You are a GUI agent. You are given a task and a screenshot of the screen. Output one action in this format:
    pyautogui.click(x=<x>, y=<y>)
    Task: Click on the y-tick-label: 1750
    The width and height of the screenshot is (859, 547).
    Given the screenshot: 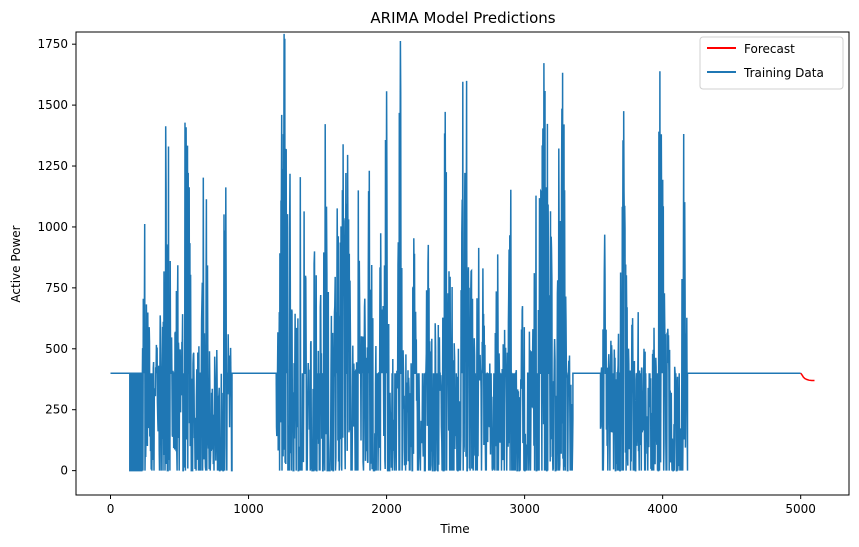 What is the action you would take?
    pyautogui.click(x=52, y=44)
    